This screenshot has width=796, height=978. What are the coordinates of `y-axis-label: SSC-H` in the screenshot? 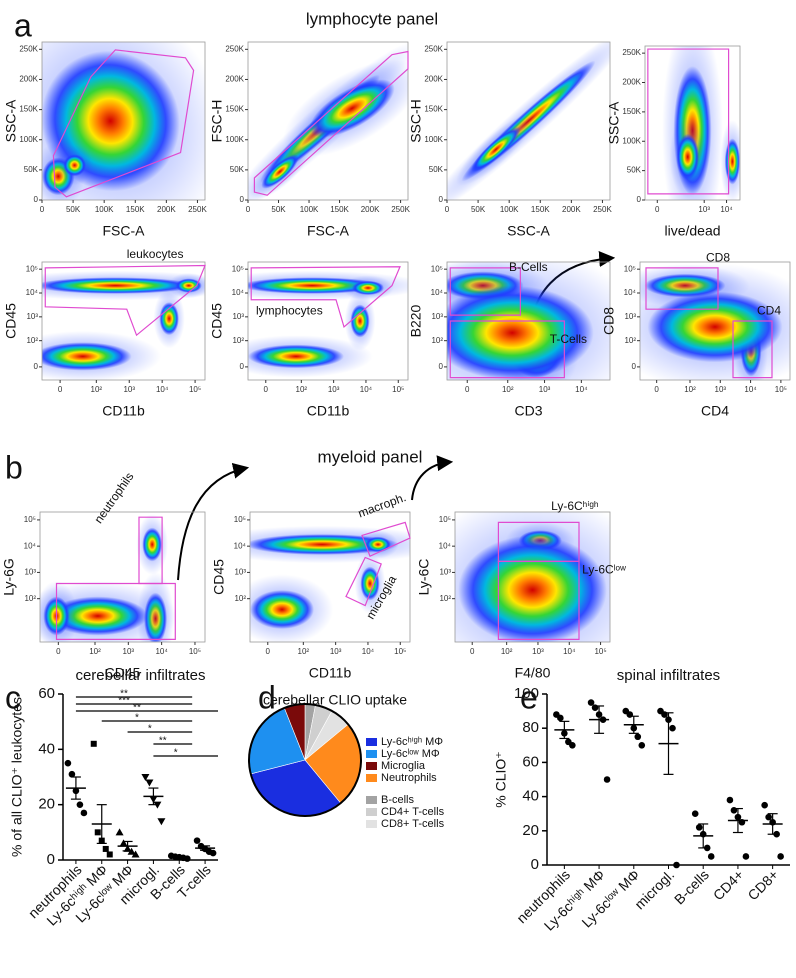 It's located at (416, 121).